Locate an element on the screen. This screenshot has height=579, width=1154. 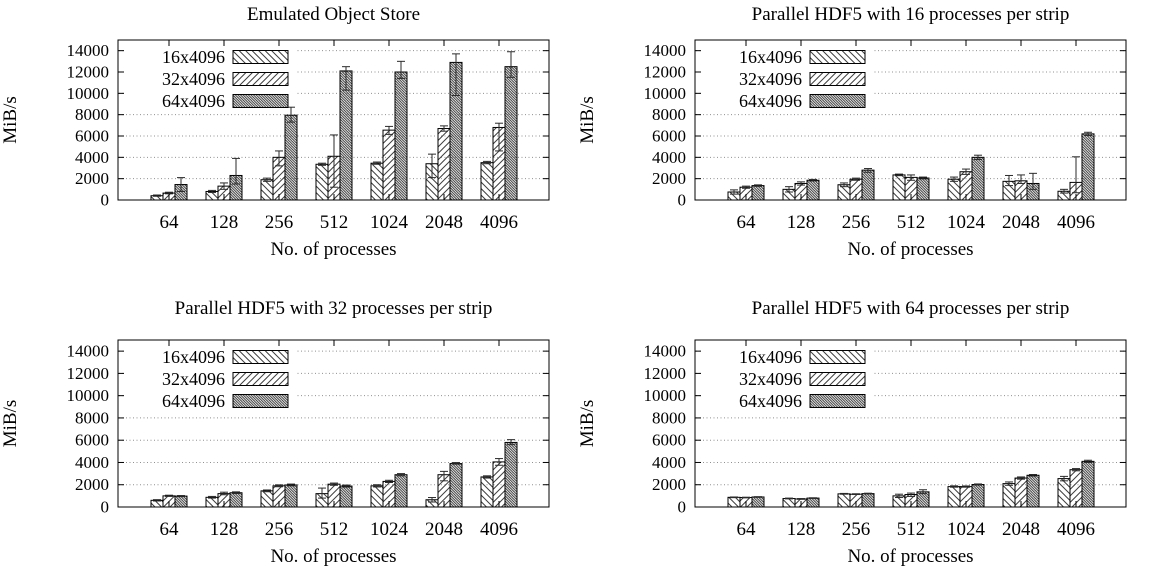
x-tick-label: 4096 is located at coordinates (1076, 529).